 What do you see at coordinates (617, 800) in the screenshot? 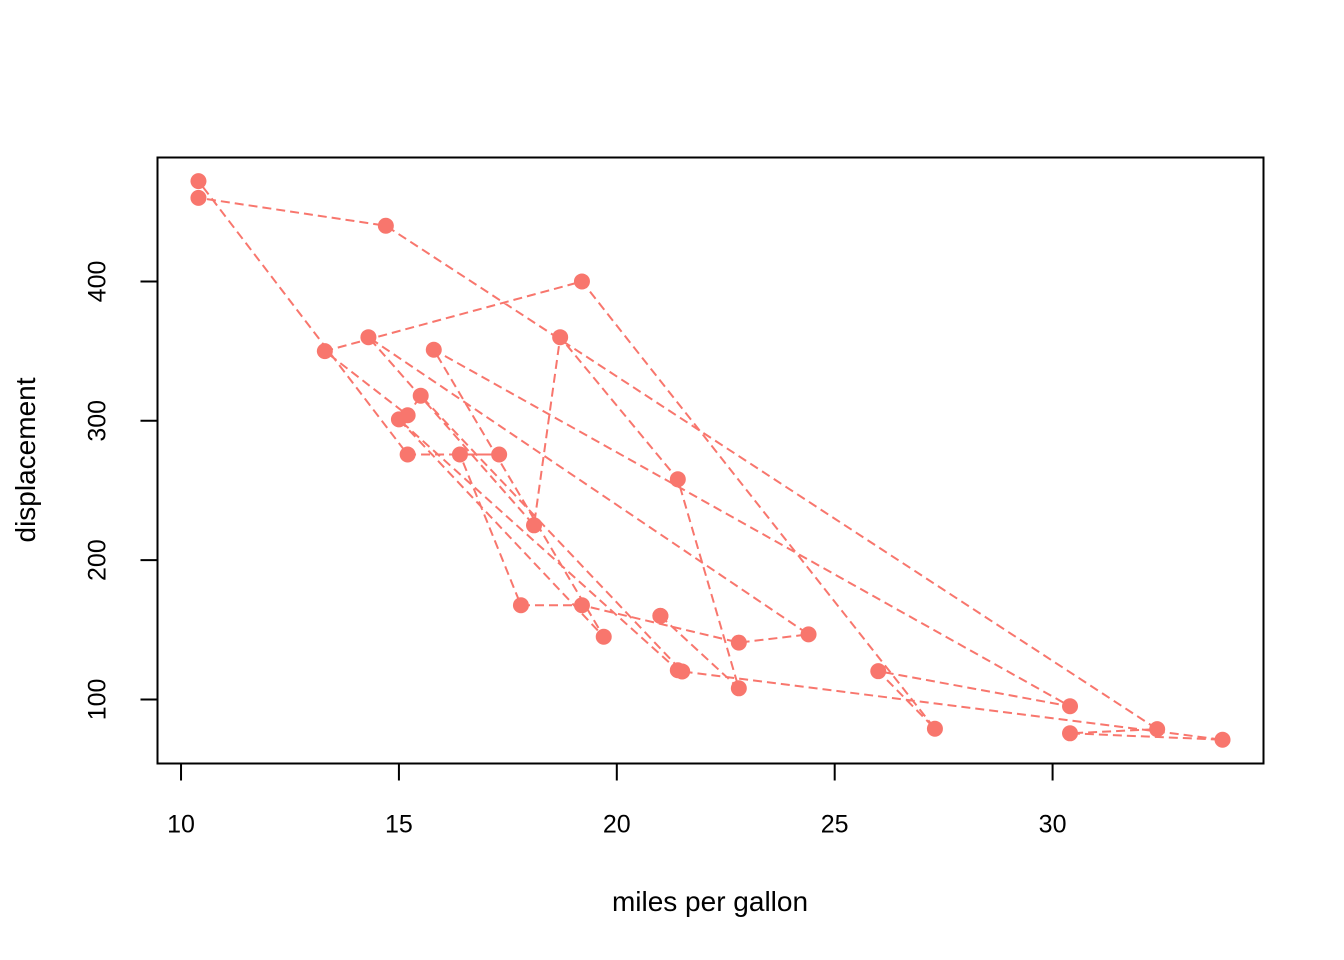
I see `x-axis: 10 15 20 25 30` at bounding box center [617, 800].